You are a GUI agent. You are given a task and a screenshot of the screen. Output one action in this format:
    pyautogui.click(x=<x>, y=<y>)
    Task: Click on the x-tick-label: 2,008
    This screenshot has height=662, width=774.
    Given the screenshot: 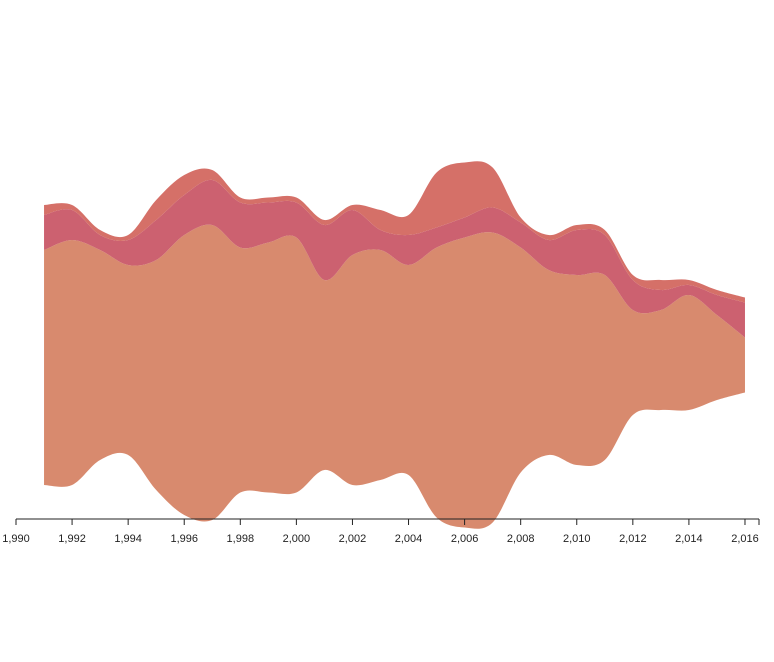 What is the action you would take?
    pyautogui.click(x=521, y=539)
    